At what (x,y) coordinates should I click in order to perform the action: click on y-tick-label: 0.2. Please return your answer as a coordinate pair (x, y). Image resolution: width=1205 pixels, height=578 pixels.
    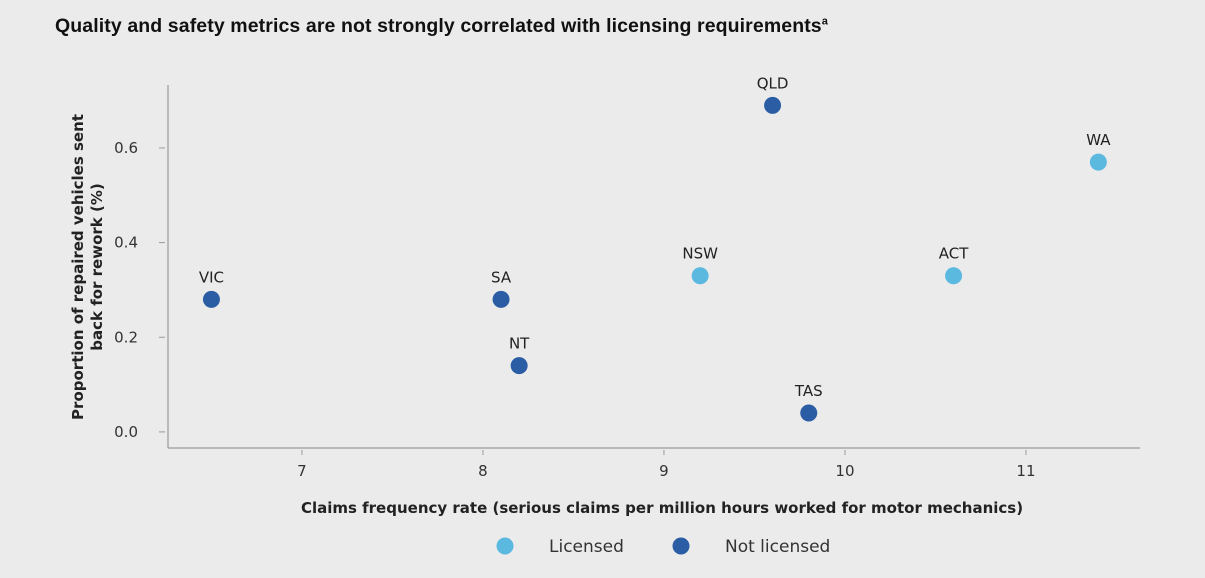
    Looking at the image, I should click on (126, 337).